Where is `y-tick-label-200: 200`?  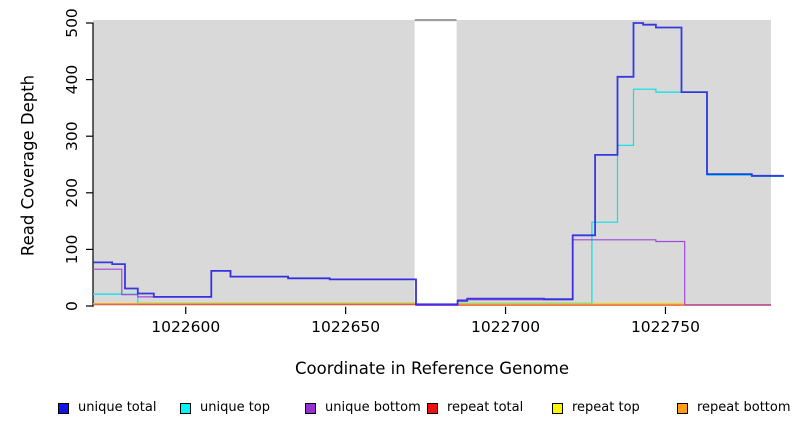
y-tick-label-200: 200 is located at coordinates (72, 193).